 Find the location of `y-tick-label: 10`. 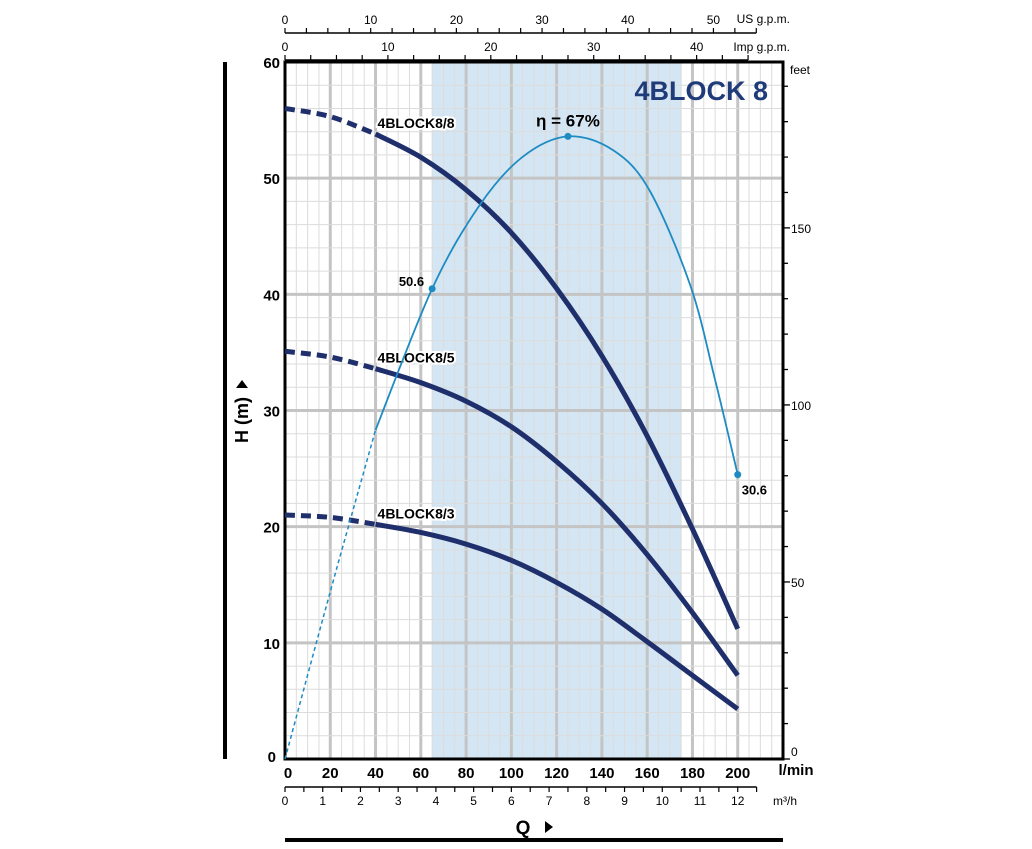

y-tick-label: 10 is located at coordinates (271, 644).